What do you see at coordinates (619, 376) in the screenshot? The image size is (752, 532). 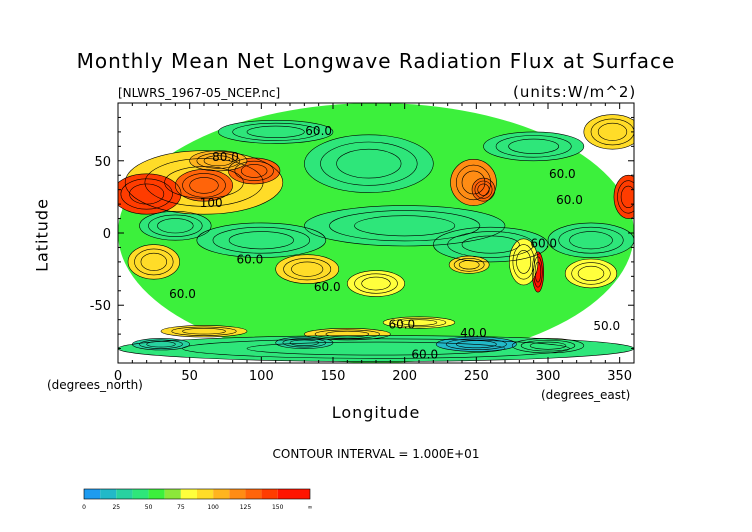 I see `x-tick-label: 350` at bounding box center [619, 376].